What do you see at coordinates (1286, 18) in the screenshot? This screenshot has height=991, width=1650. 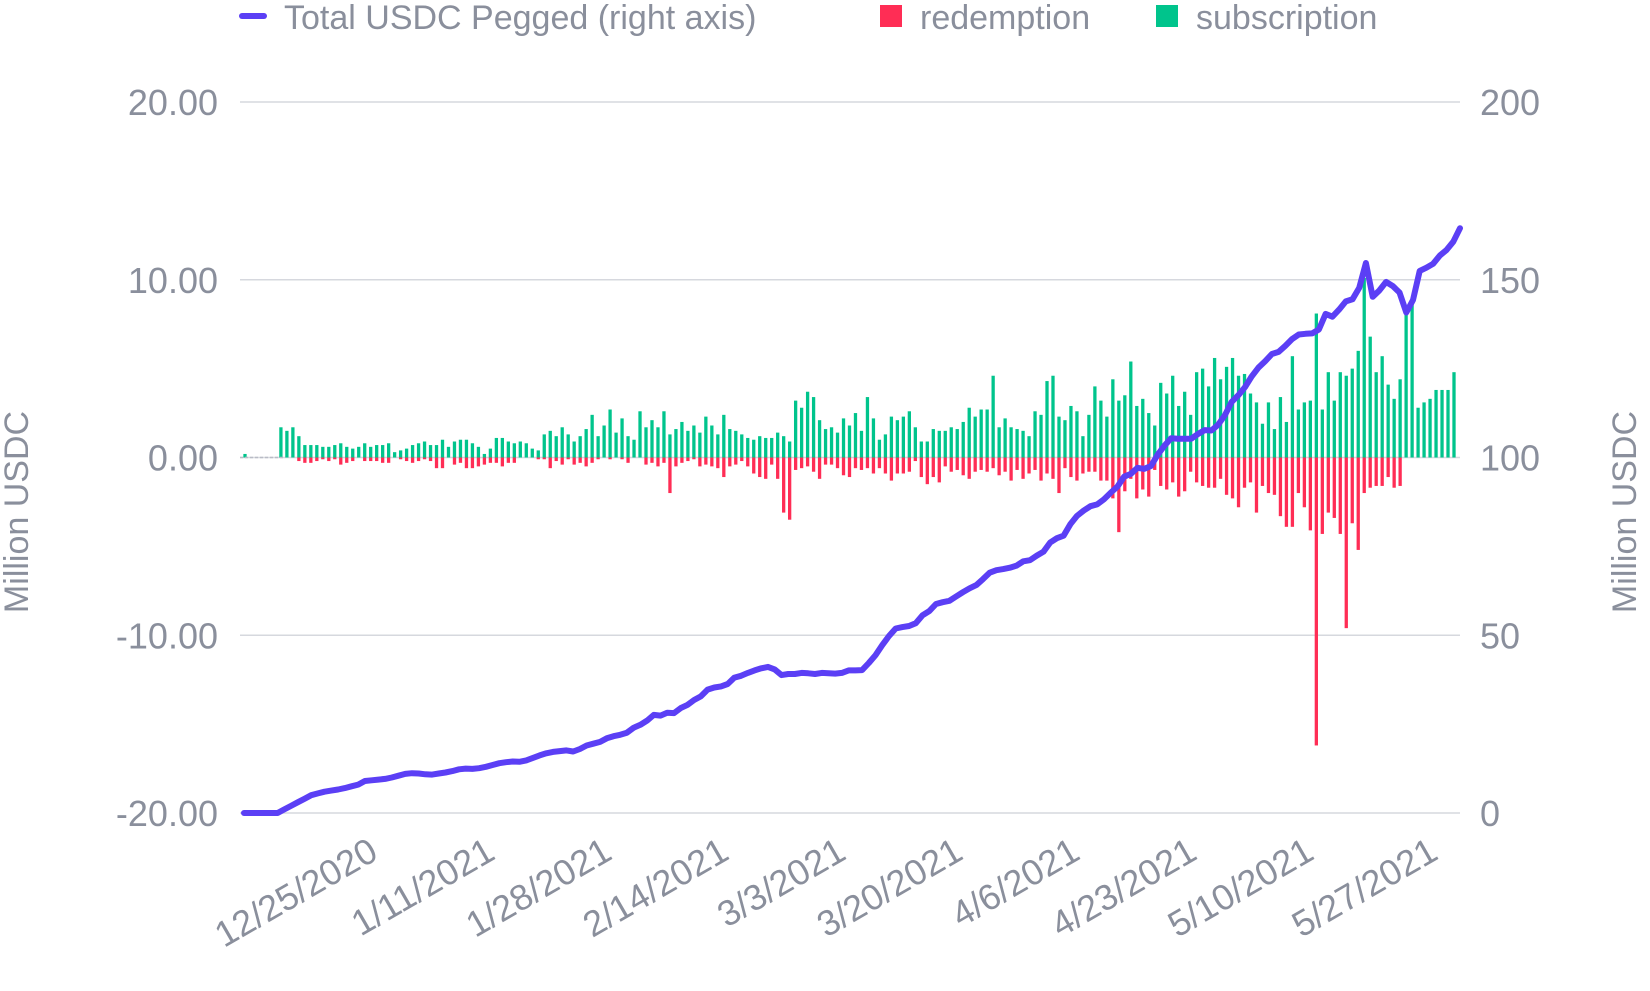 I see `legend-label: subscription` at bounding box center [1286, 18].